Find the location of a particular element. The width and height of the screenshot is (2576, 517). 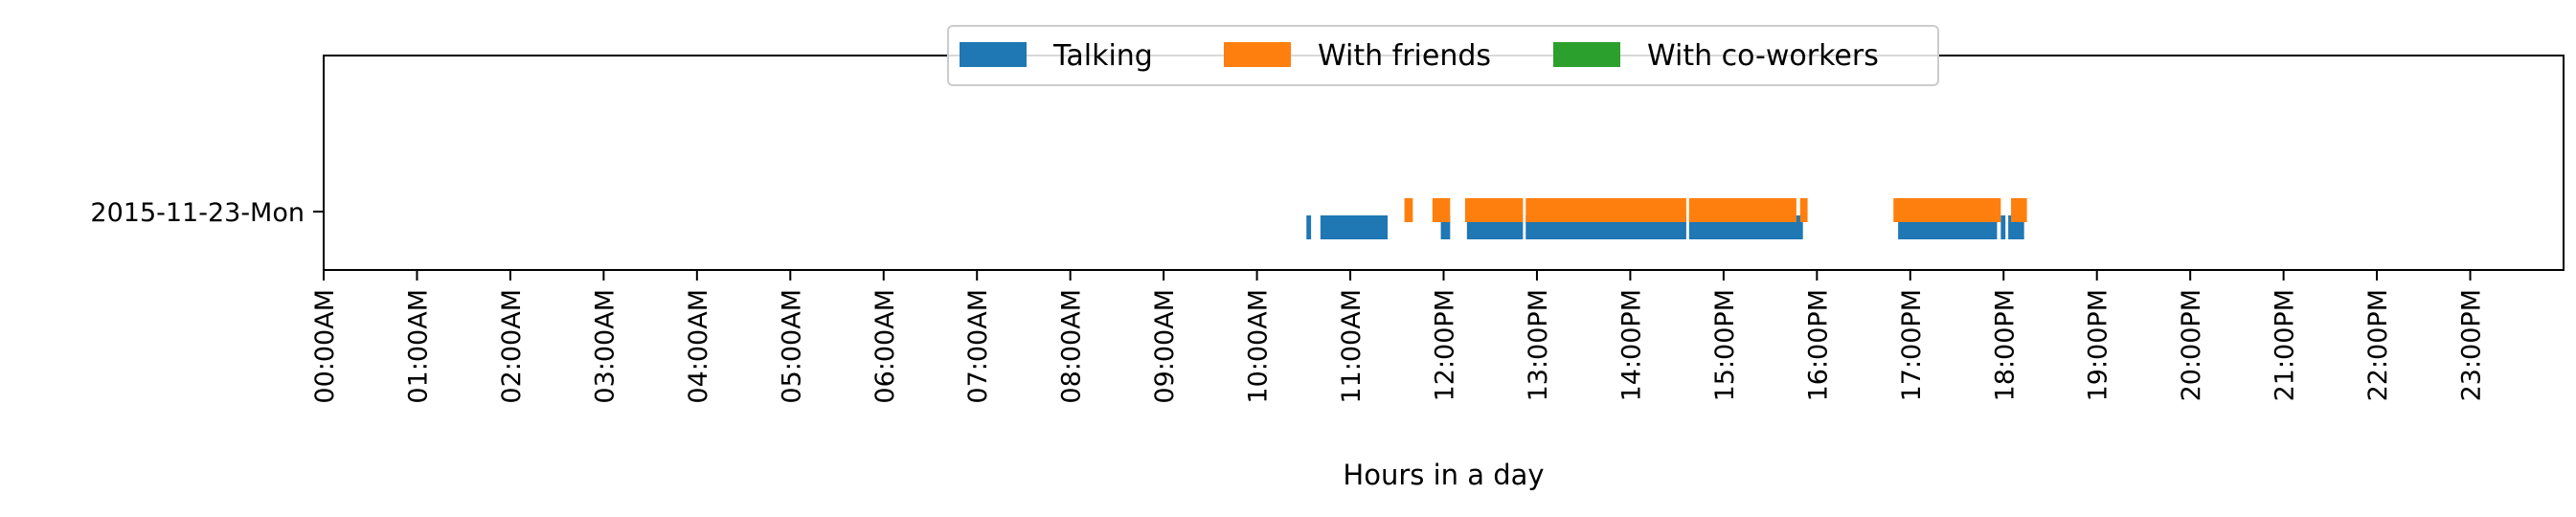

x-tick-label: 17:00PM is located at coordinates (1912, 345).